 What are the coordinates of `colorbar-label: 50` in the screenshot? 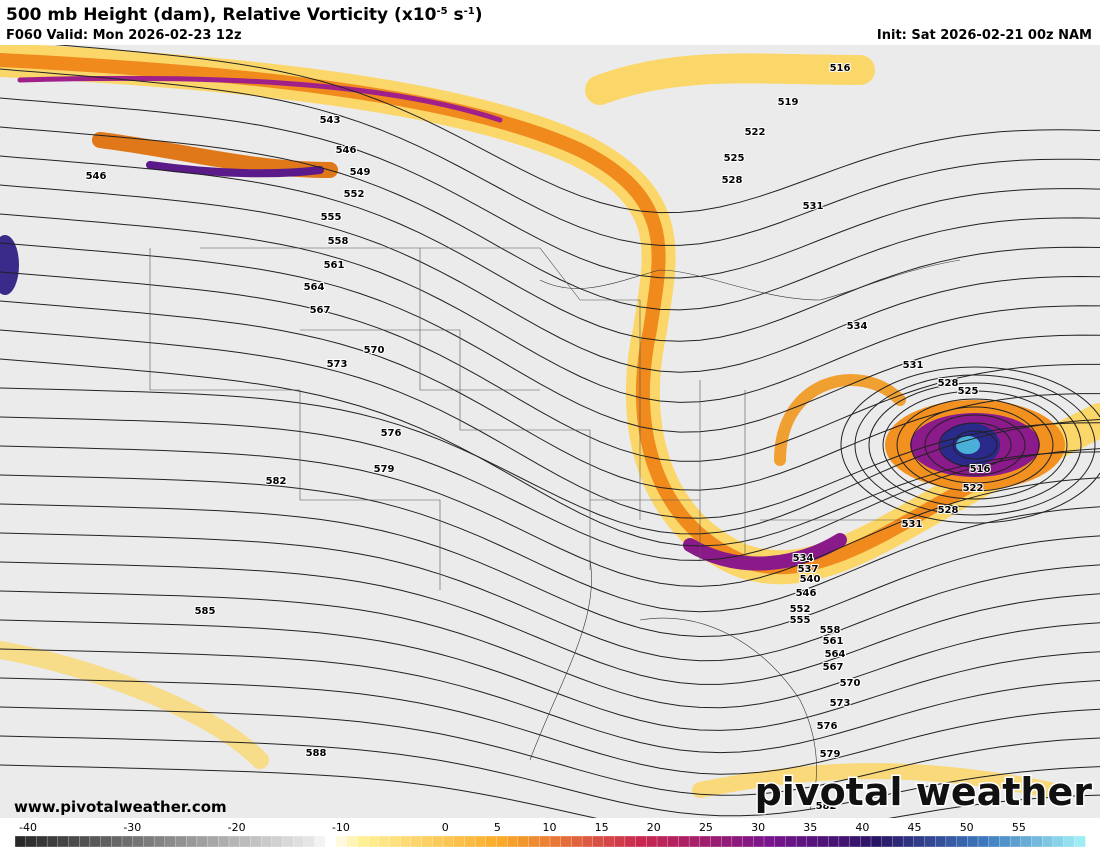 It's located at (967, 827).